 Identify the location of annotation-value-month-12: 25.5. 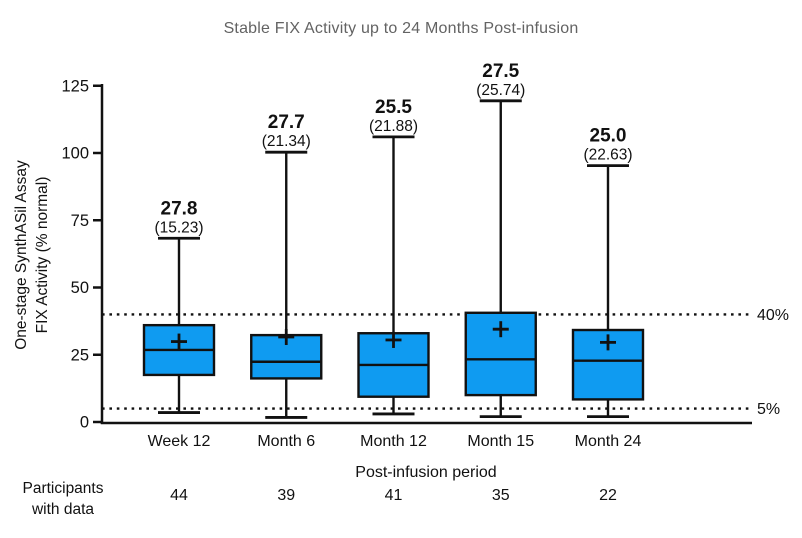
(393, 107).